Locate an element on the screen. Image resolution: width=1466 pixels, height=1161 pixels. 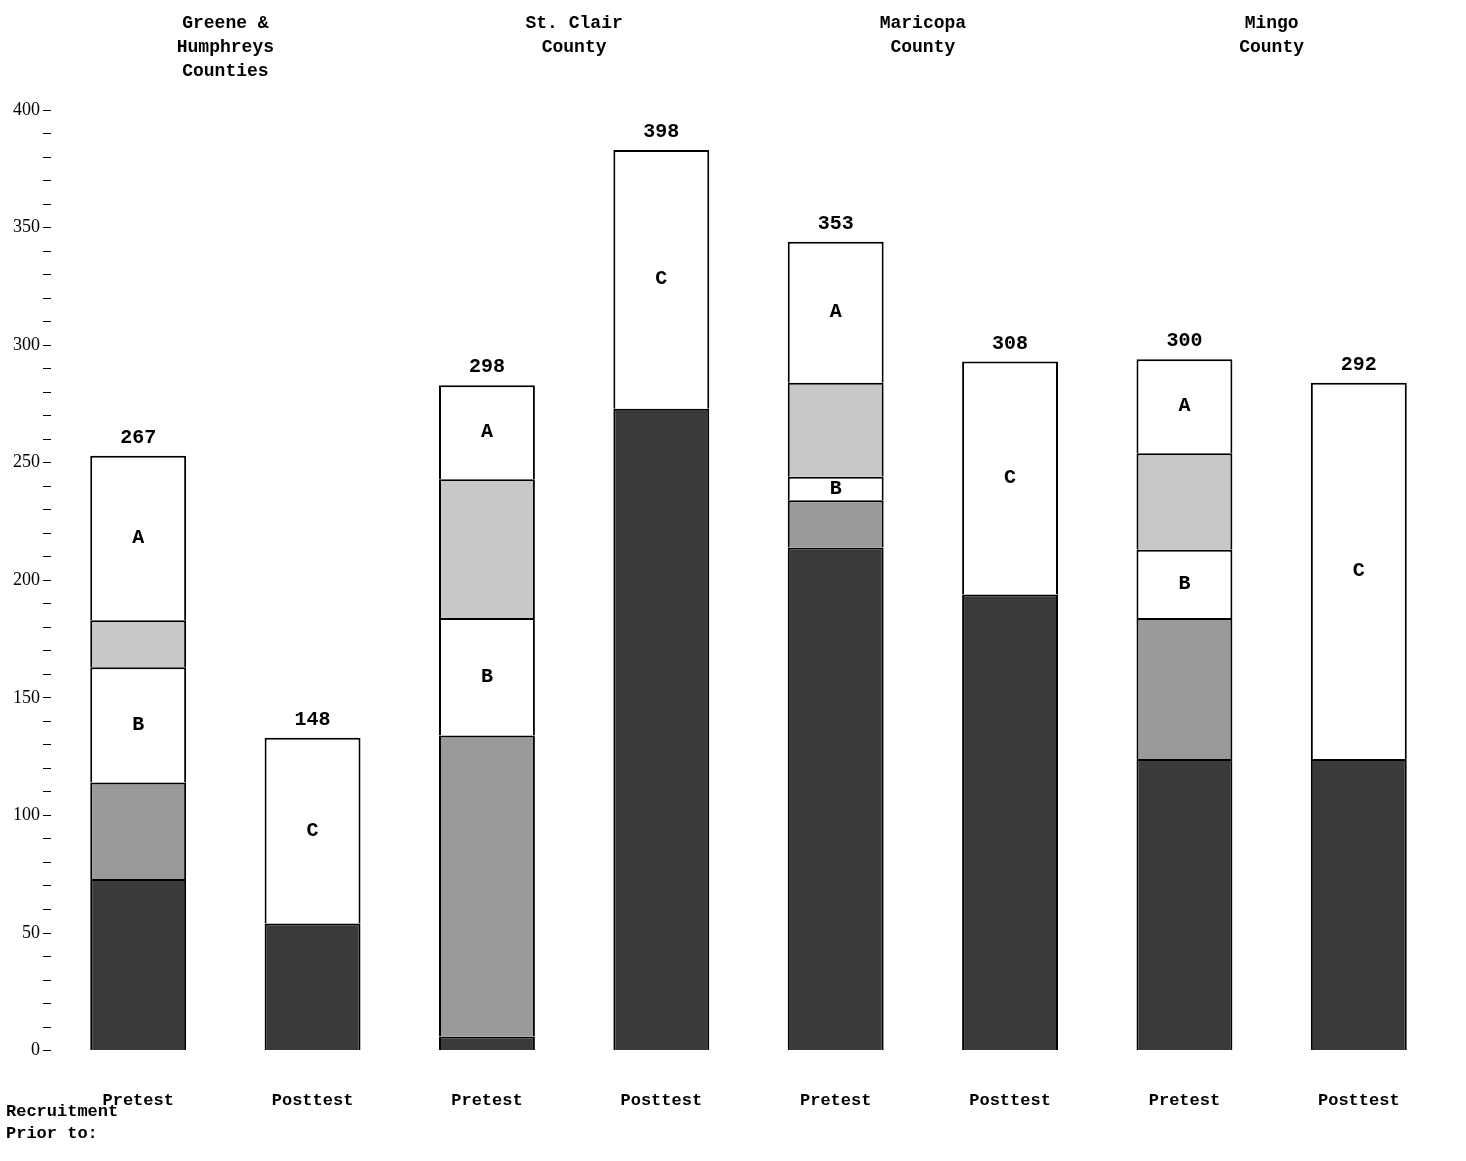
annotation: 353 is located at coordinates (835, 223).